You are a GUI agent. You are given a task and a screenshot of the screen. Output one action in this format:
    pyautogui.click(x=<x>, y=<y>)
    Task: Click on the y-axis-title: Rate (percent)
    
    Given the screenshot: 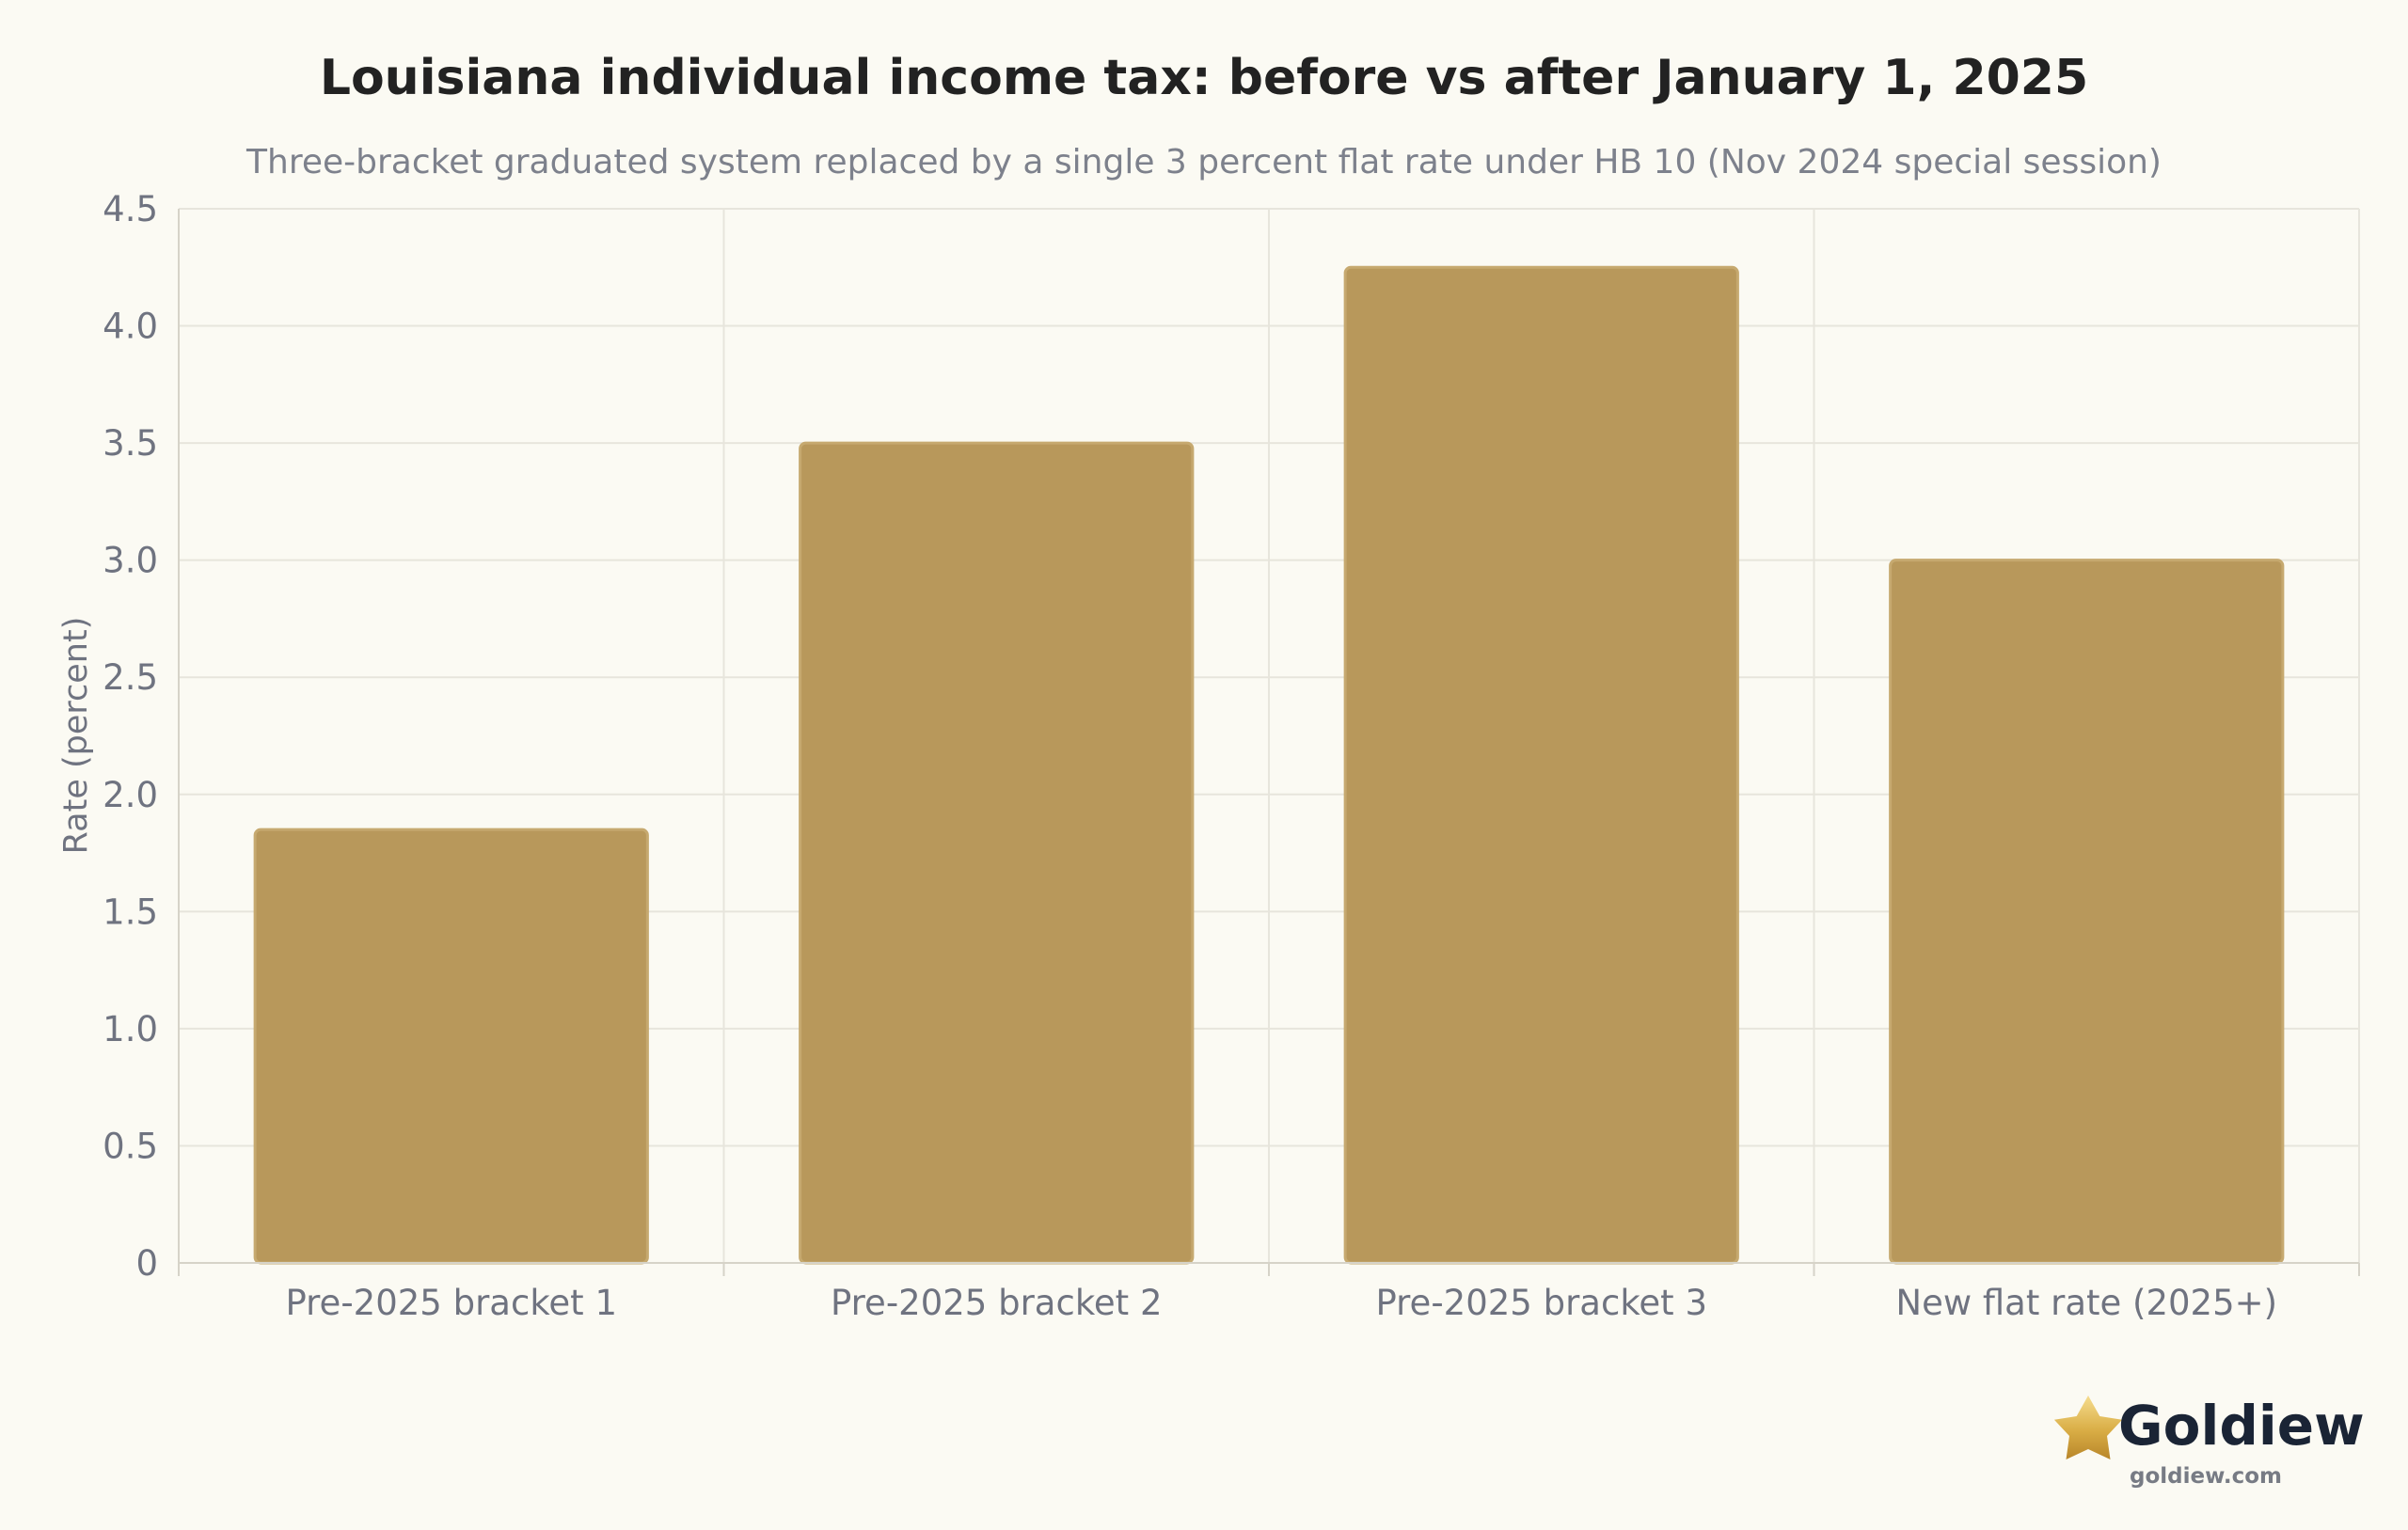 What is the action you would take?
    pyautogui.click(x=76, y=736)
    